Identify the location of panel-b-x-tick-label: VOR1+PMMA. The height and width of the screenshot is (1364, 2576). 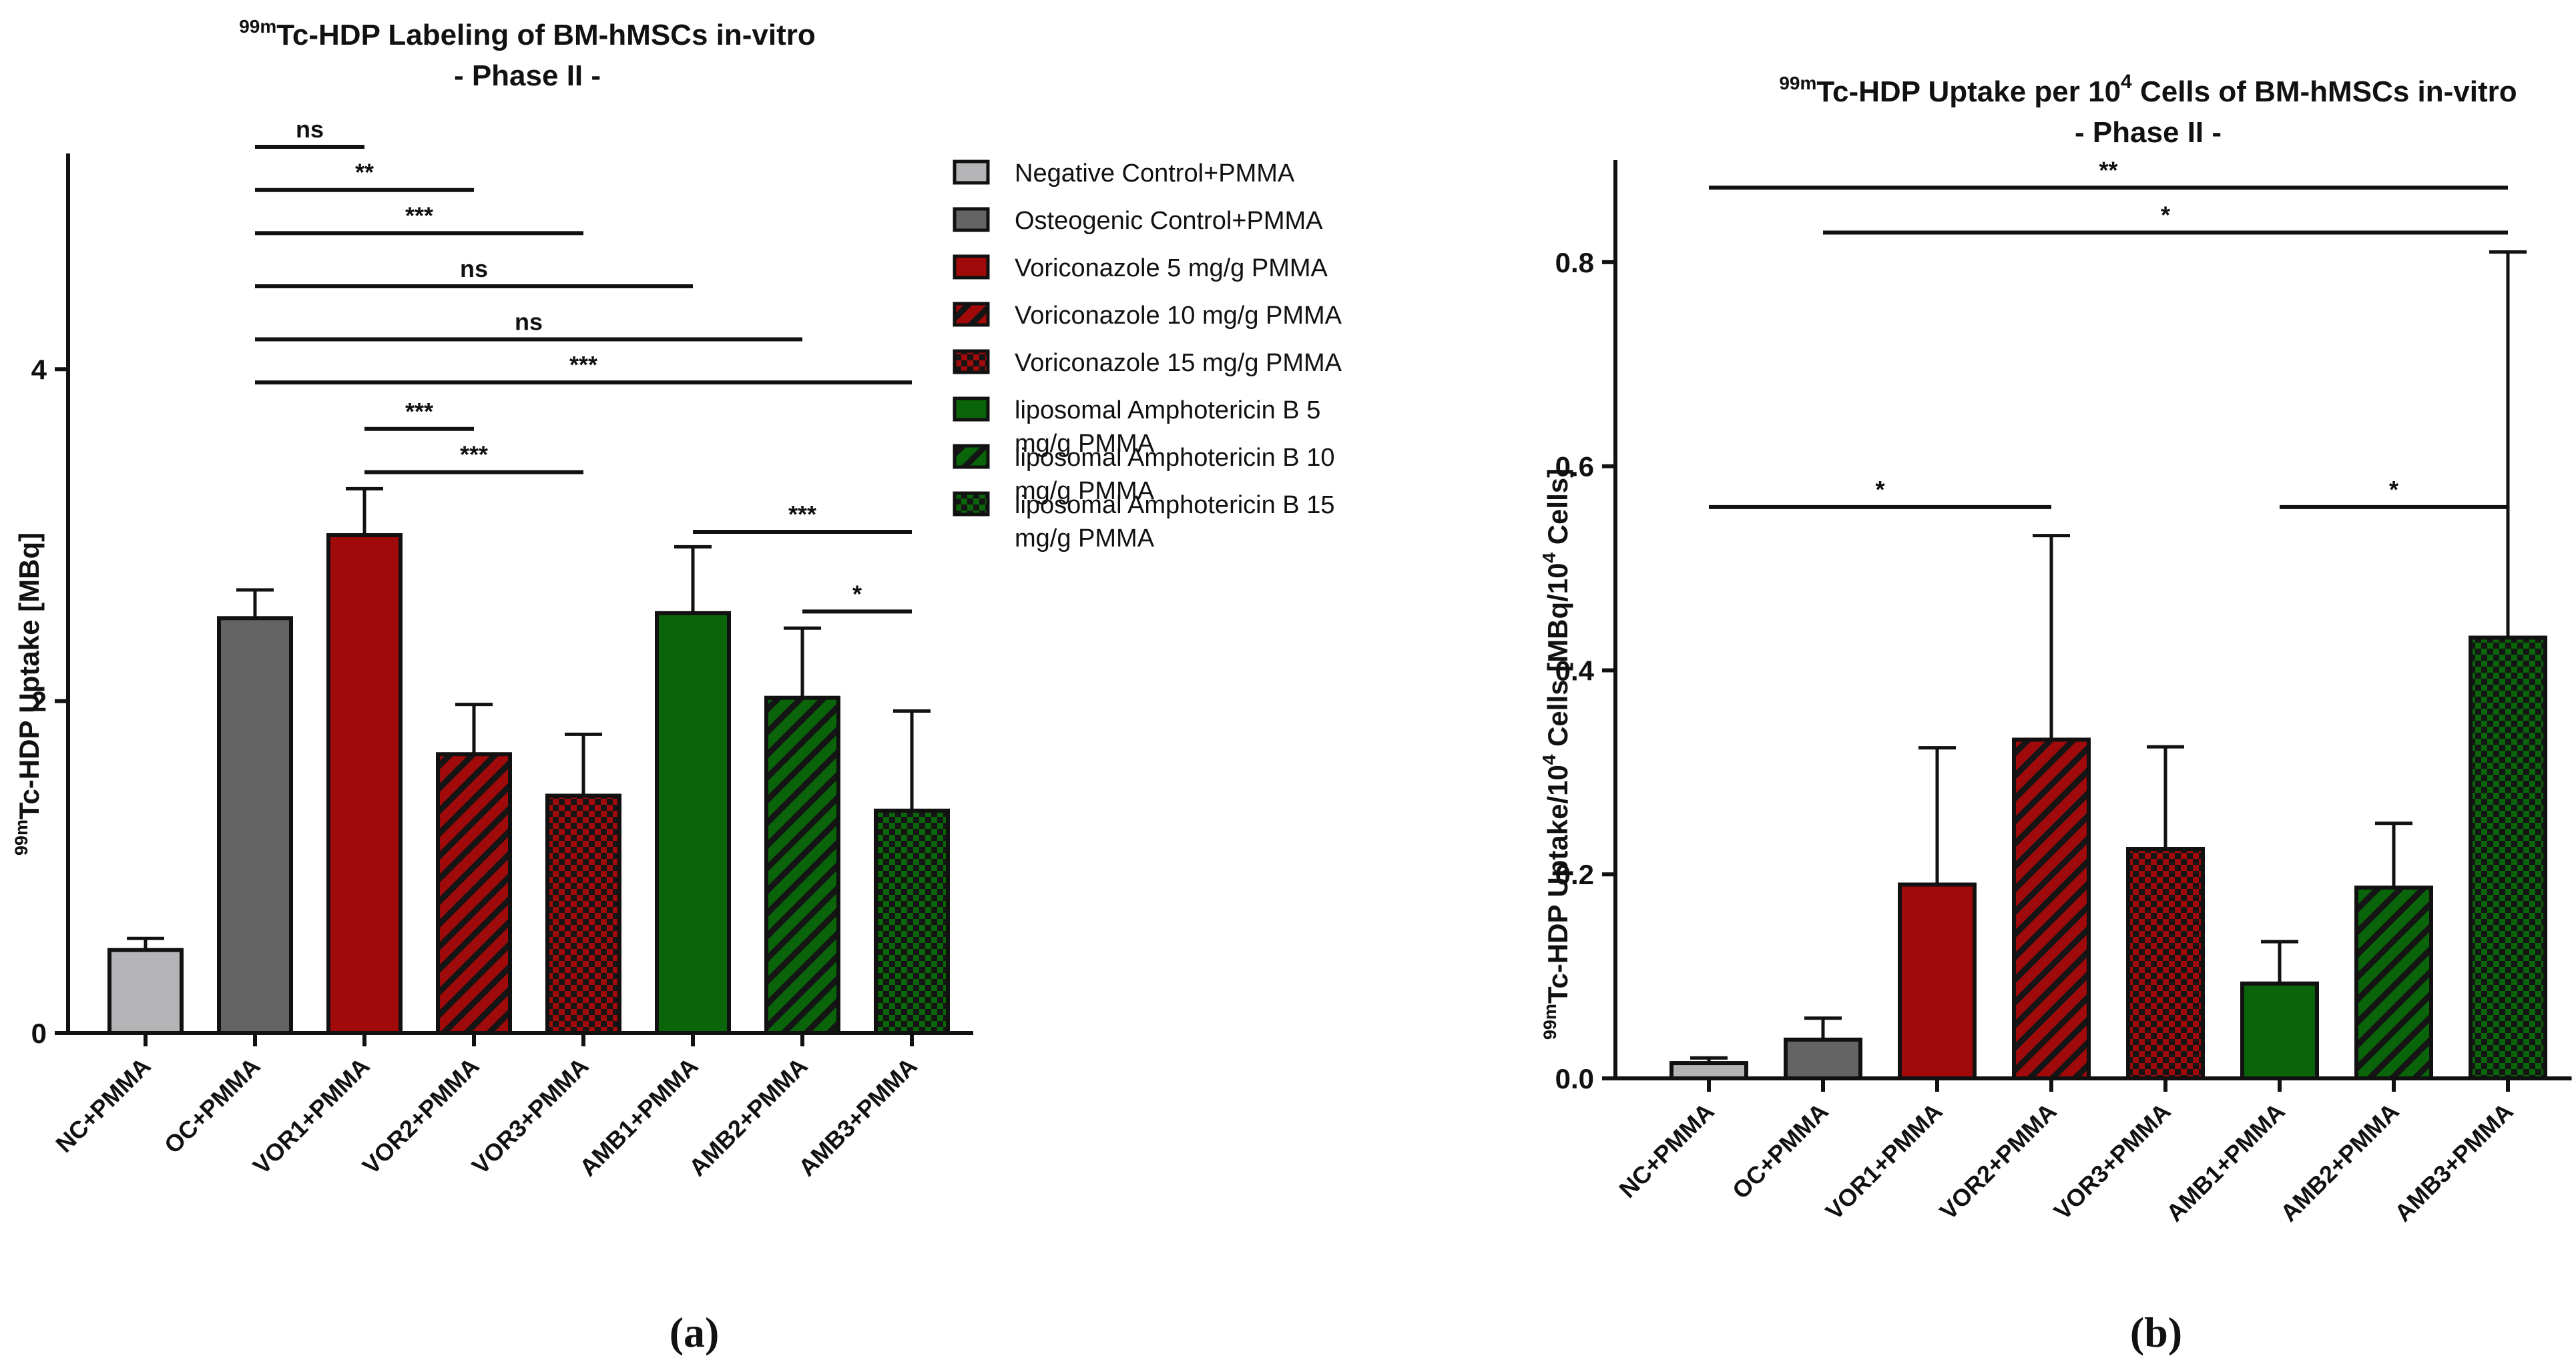
(1884, 1161).